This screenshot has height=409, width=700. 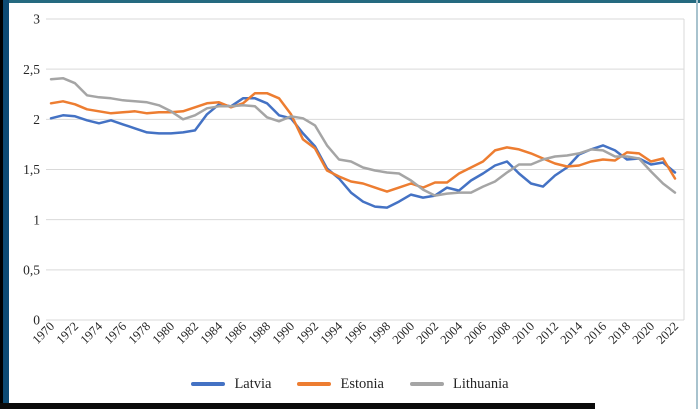 What do you see at coordinates (36, 119) in the screenshot?
I see `y-axis-tick-label: 2` at bounding box center [36, 119].